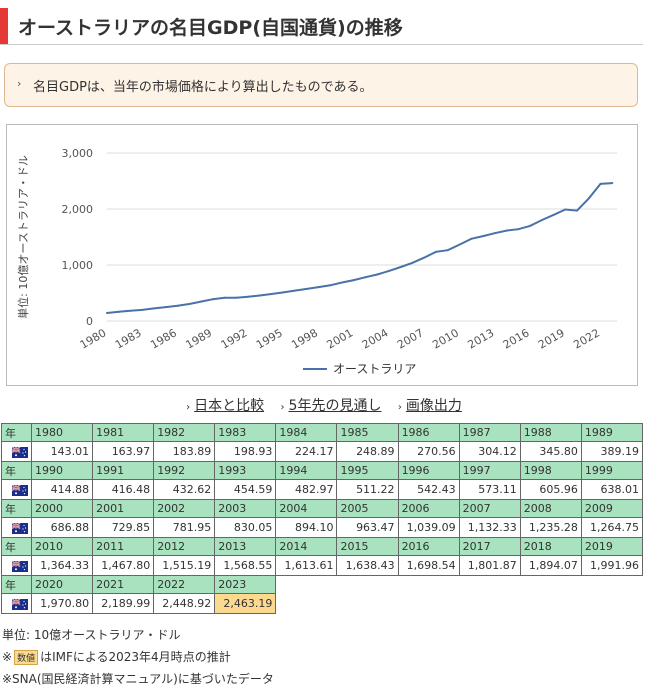 This screenshot has width=648, height=700. What do you see at coordinates (245, 432) in the screenshot?
I see `year-cell: 1983` at bounding box center [245, 432].